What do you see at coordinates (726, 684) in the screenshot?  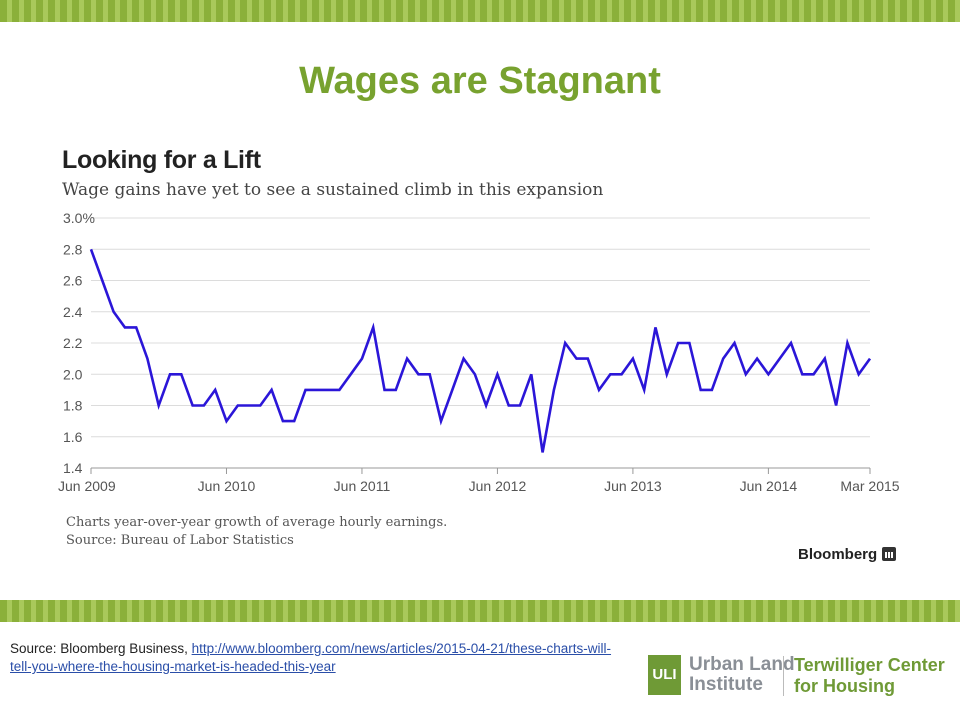 I see `uli-name-line2: Institute` at bounding box center [726, 684].